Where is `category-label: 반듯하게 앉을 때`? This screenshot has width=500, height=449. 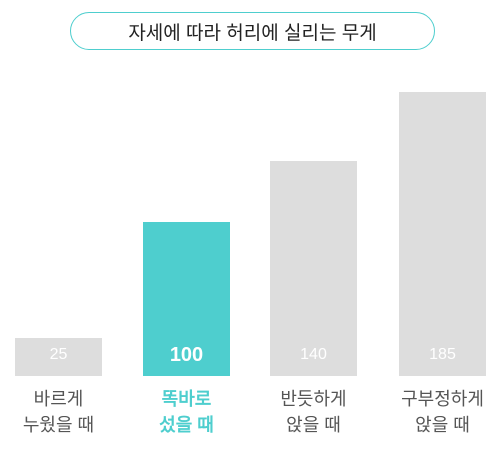
category-label: 반듯하게 앉을 때 is located at coordinates (313, 412).